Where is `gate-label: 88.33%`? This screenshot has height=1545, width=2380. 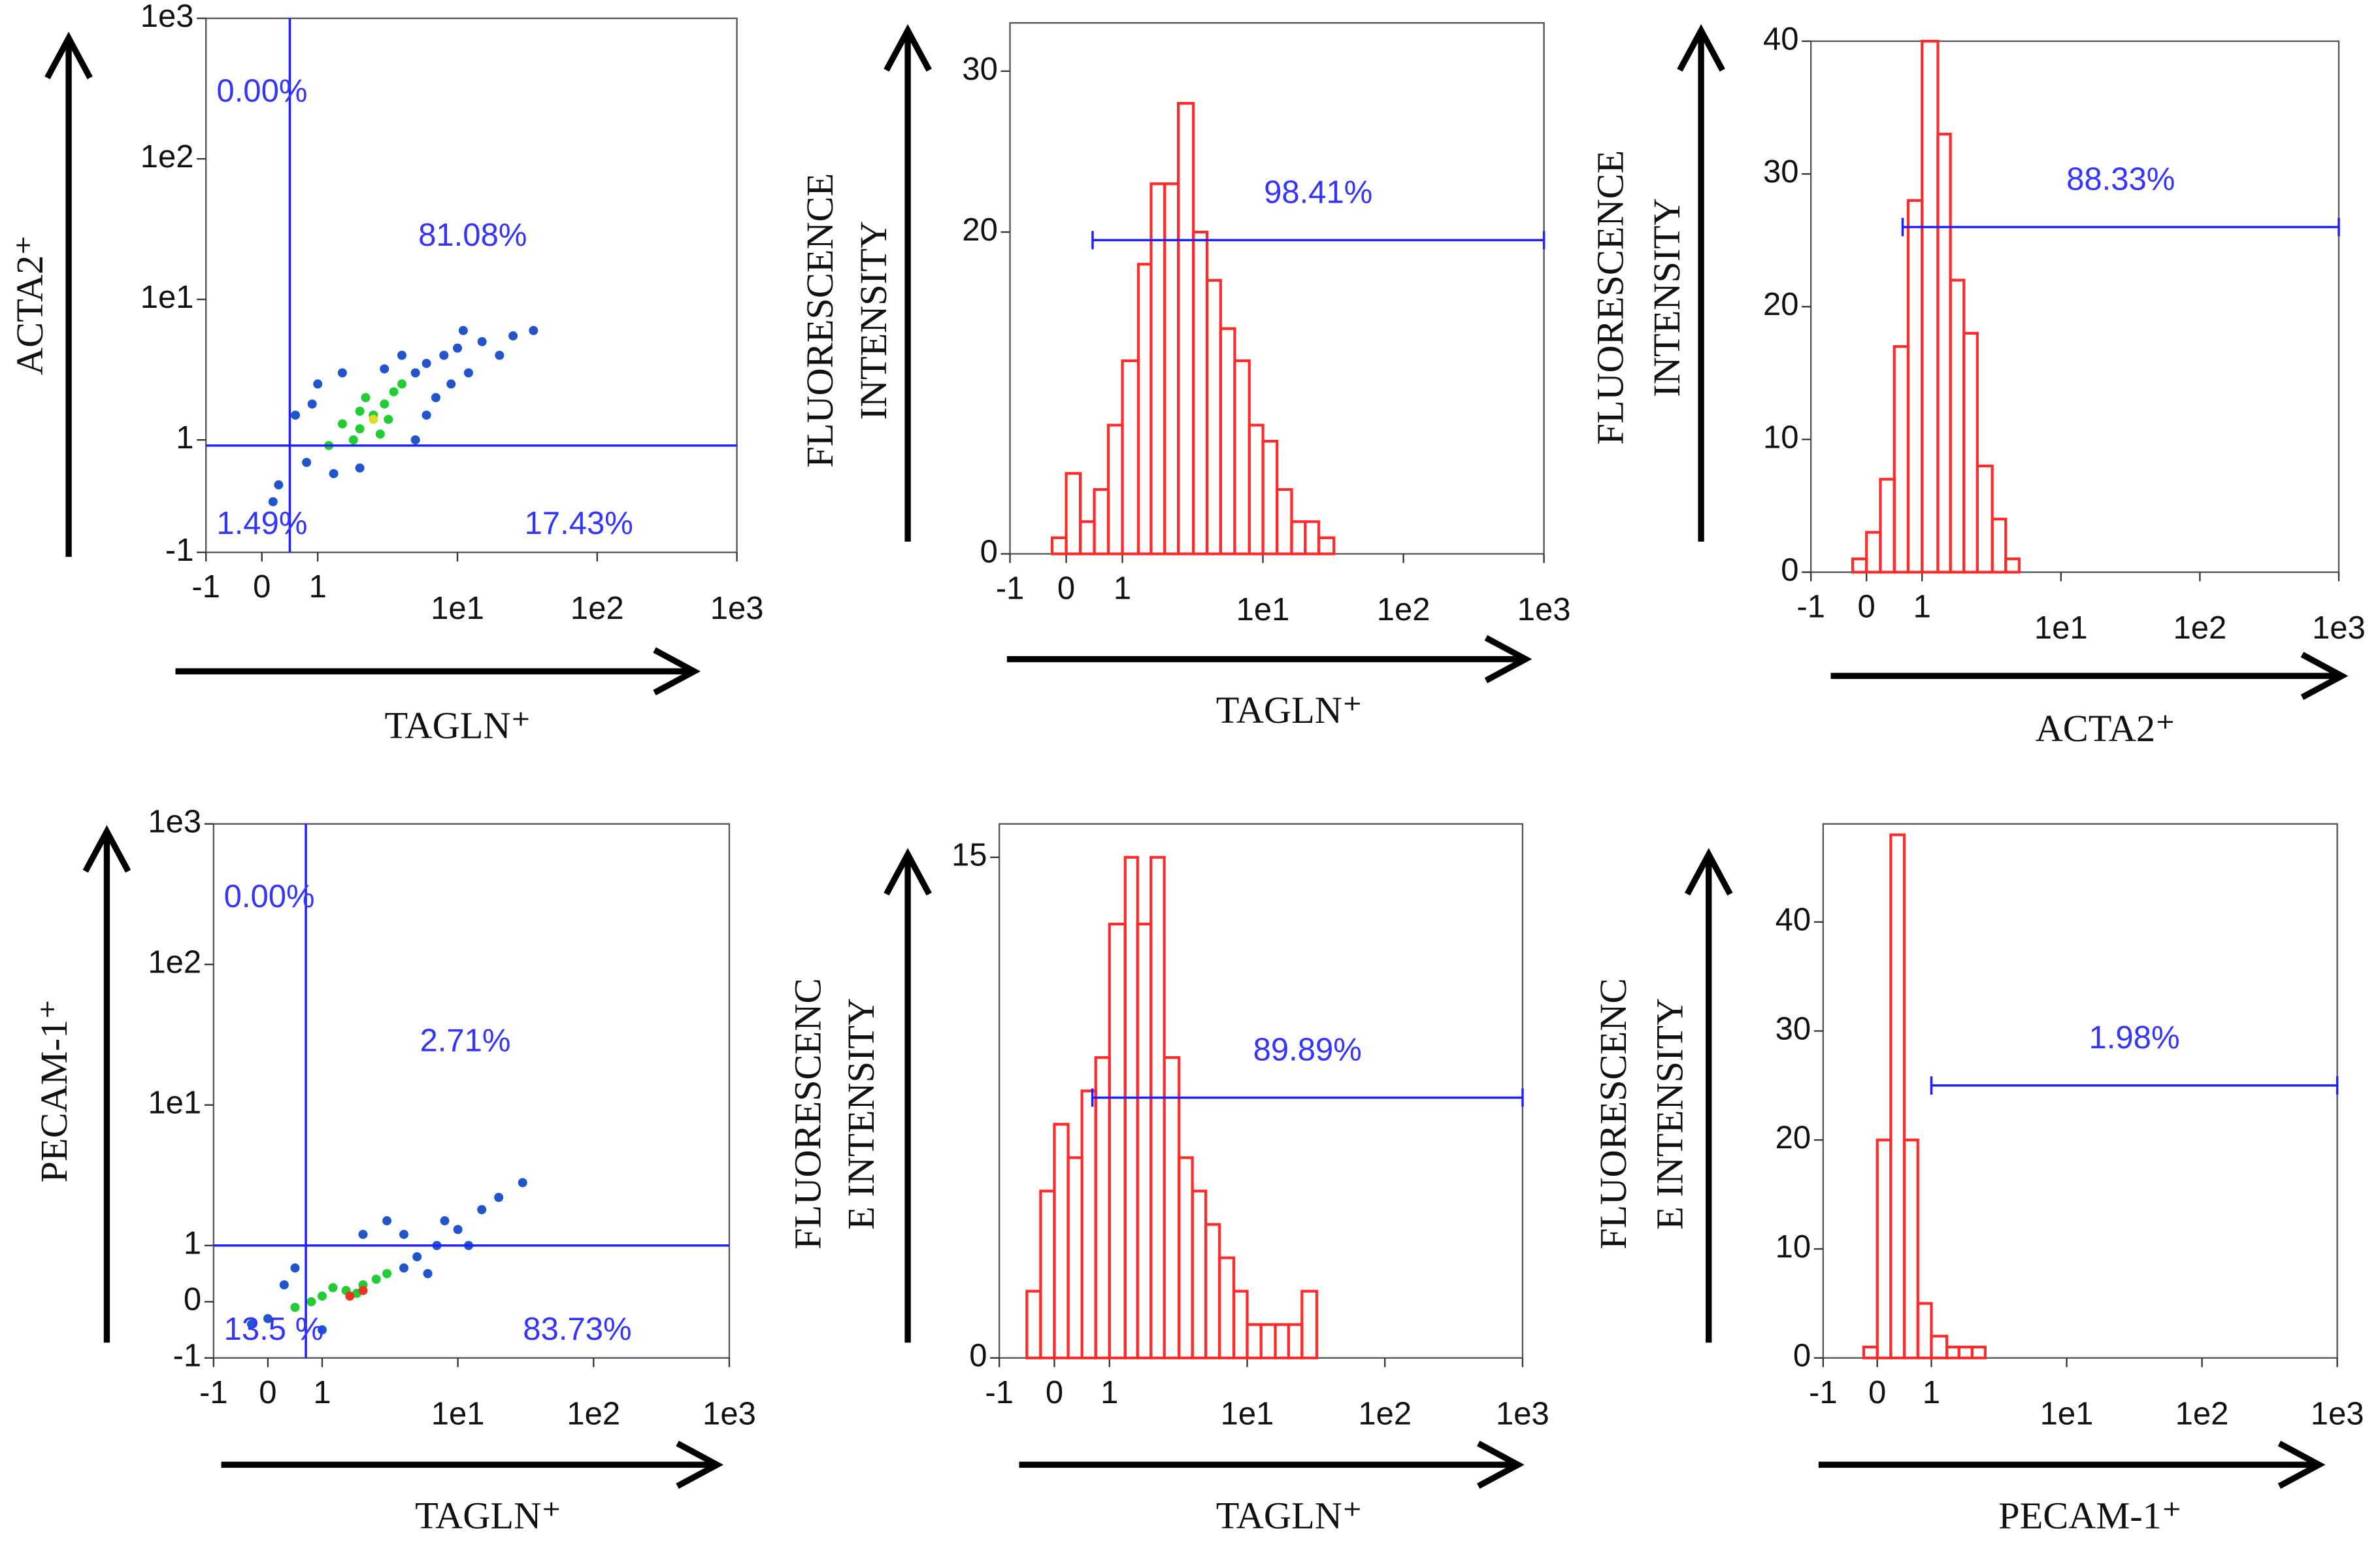
gate-label: 88.33% is located at coordinates (2120, 179).